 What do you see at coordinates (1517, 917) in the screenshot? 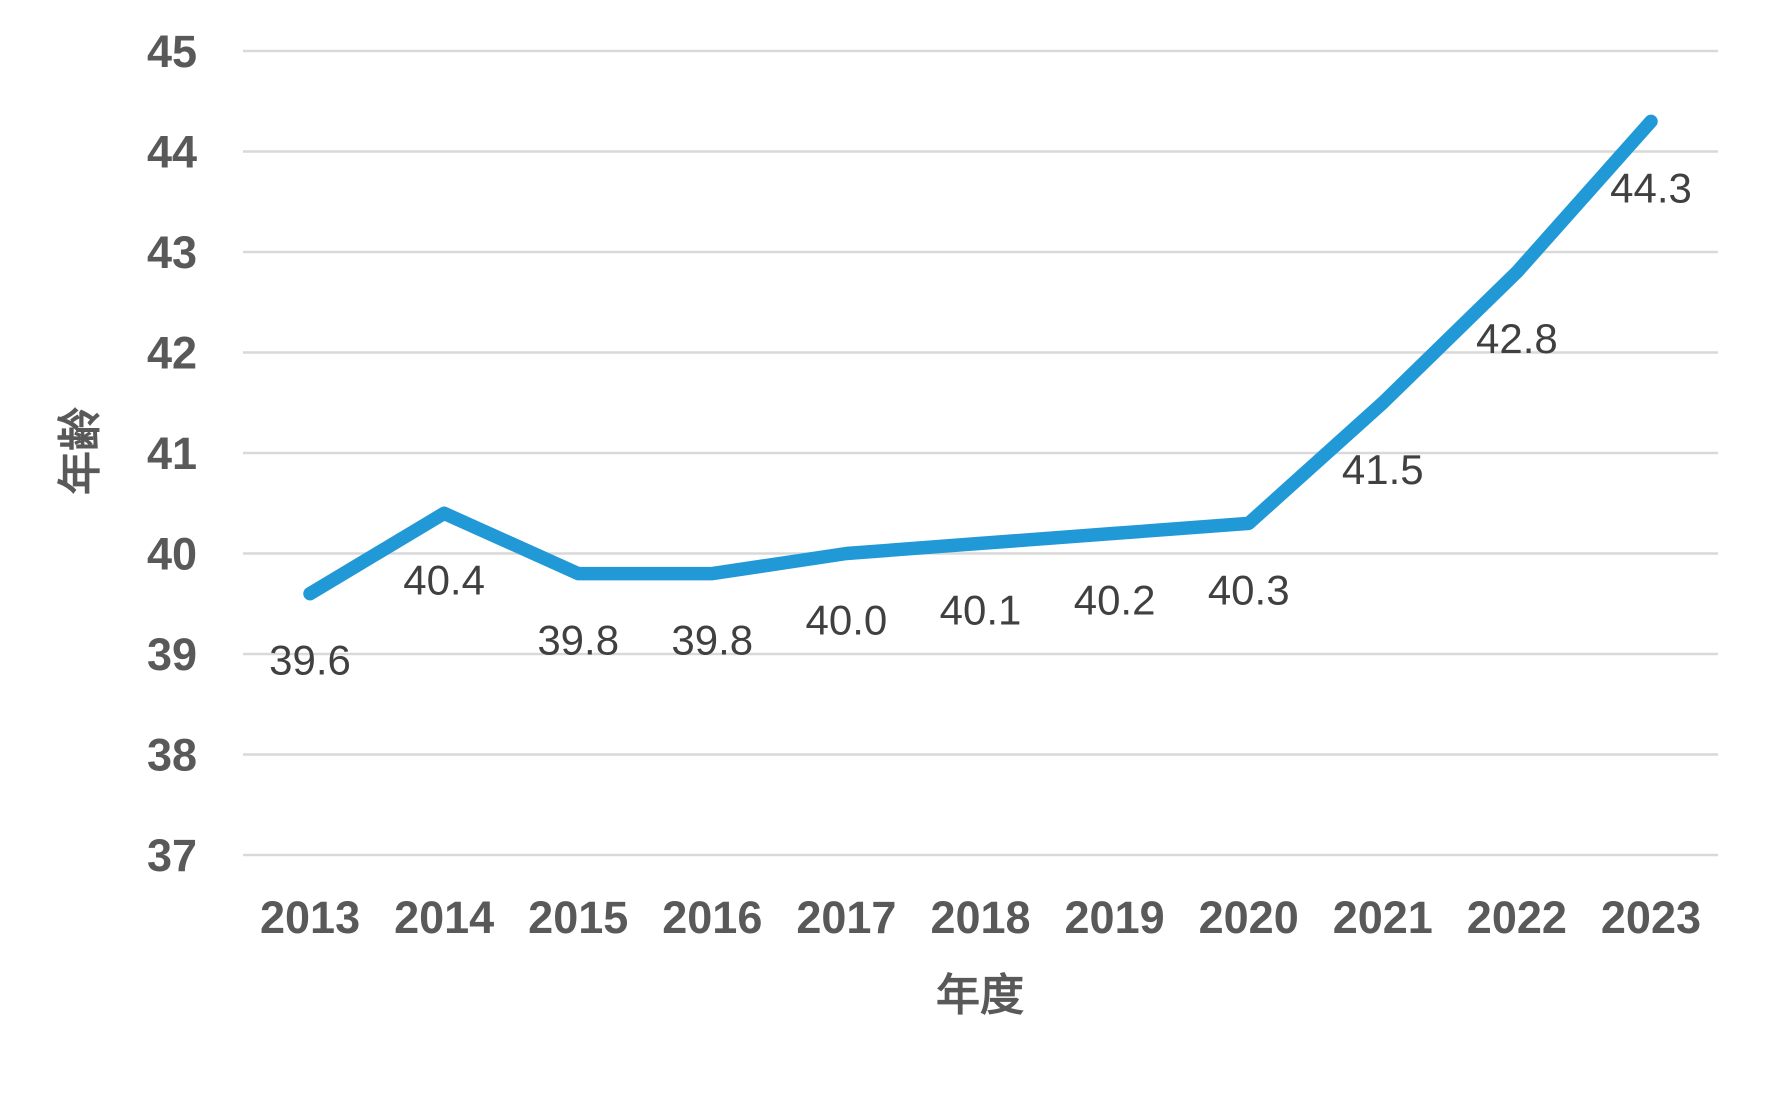
I see `x-axis-tick-label: 2022` at bounding box center [1517, 917].